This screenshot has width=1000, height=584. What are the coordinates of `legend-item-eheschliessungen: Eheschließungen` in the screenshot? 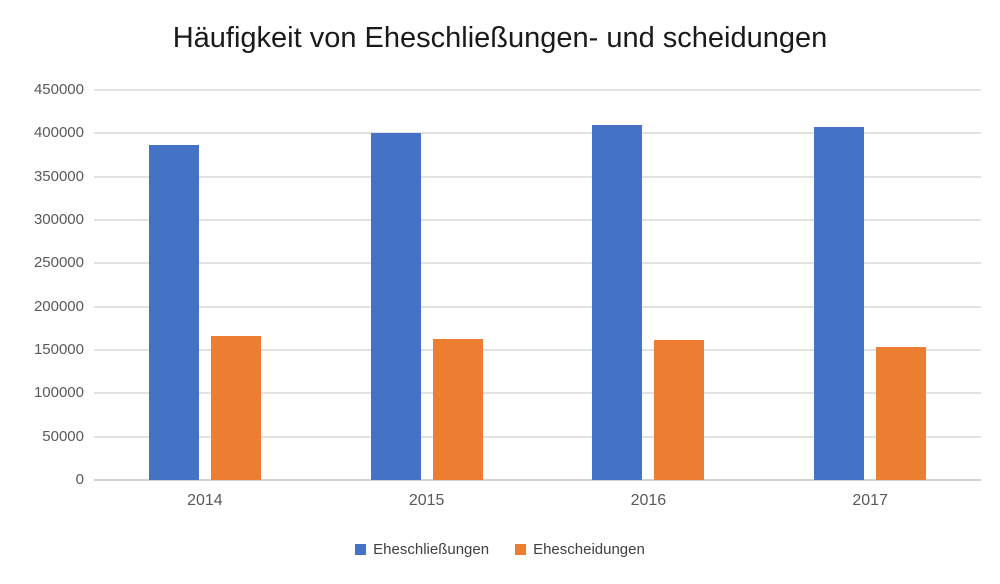 It's located at (422, 549).